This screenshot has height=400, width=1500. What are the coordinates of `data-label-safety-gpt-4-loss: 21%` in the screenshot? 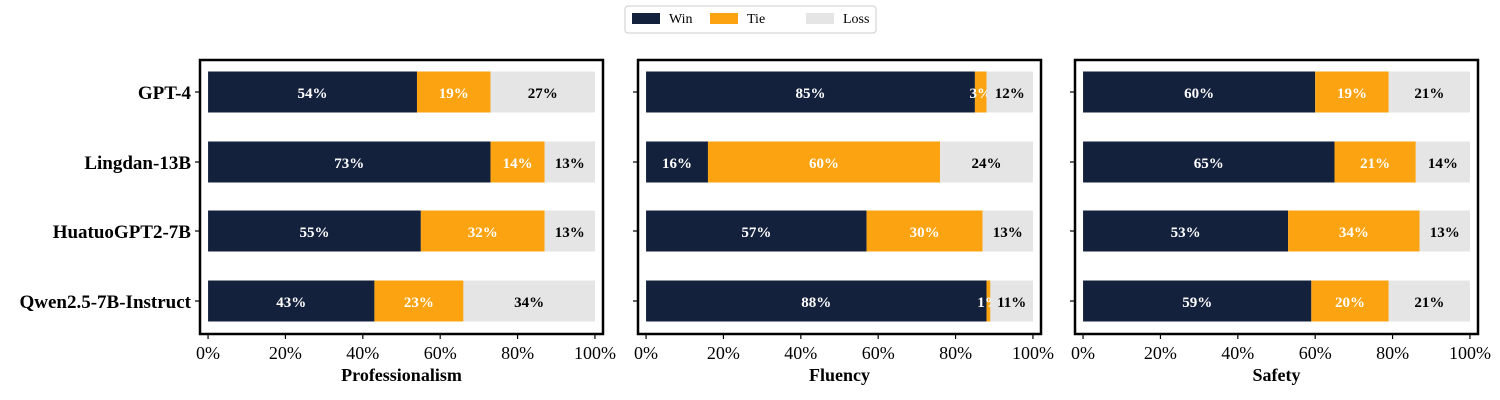 It's located at (1429, 94).